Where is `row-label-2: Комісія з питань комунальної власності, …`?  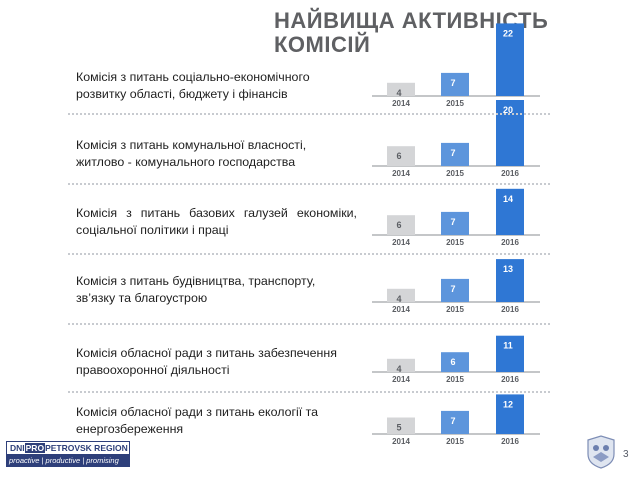 row-label-2: Комісія з питань комунальної власності, … is located at coordinates (221, 154).